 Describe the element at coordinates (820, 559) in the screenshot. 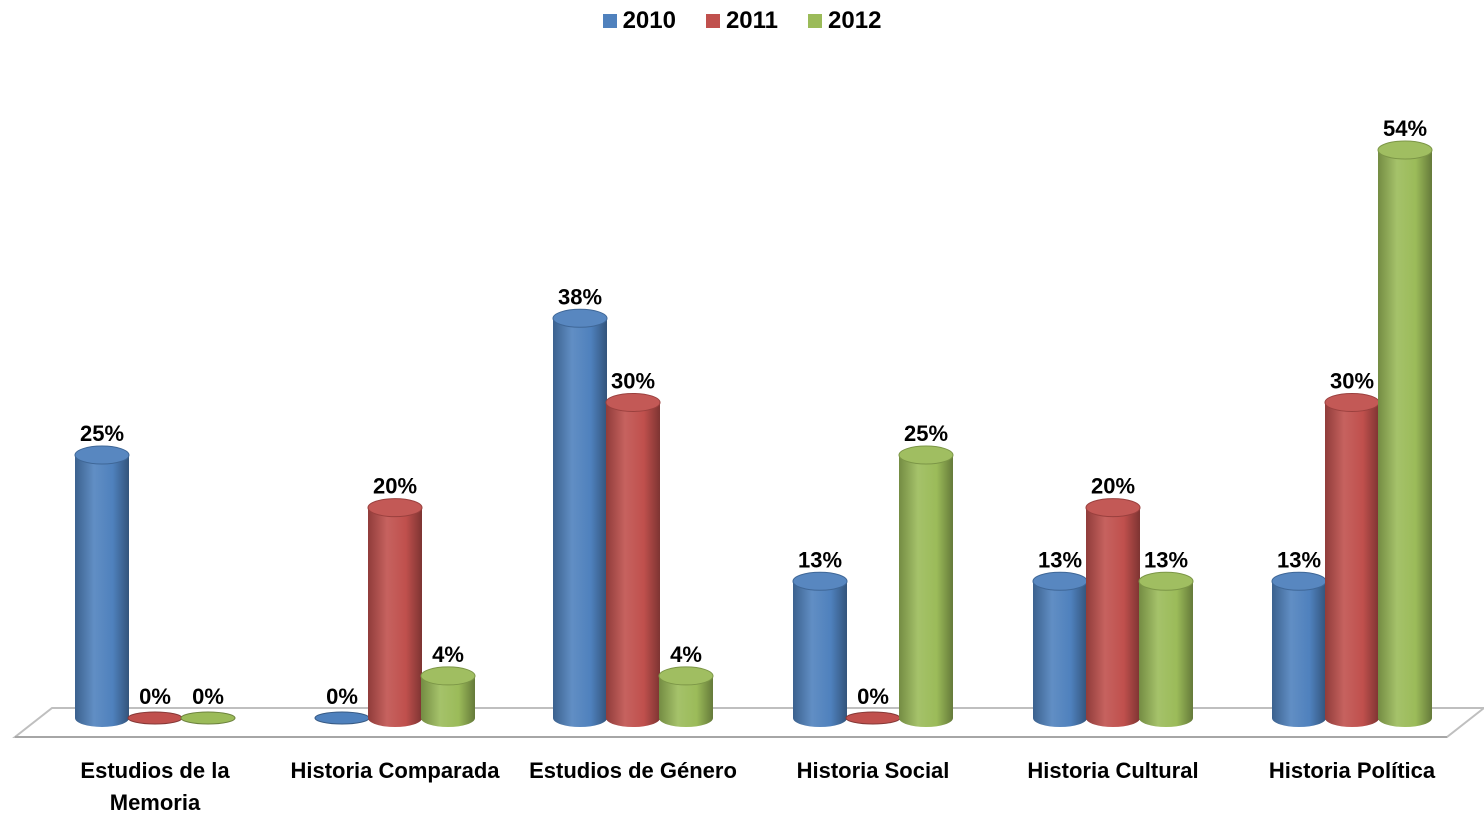

I see `data-label-2010-3: 13%` at that location.